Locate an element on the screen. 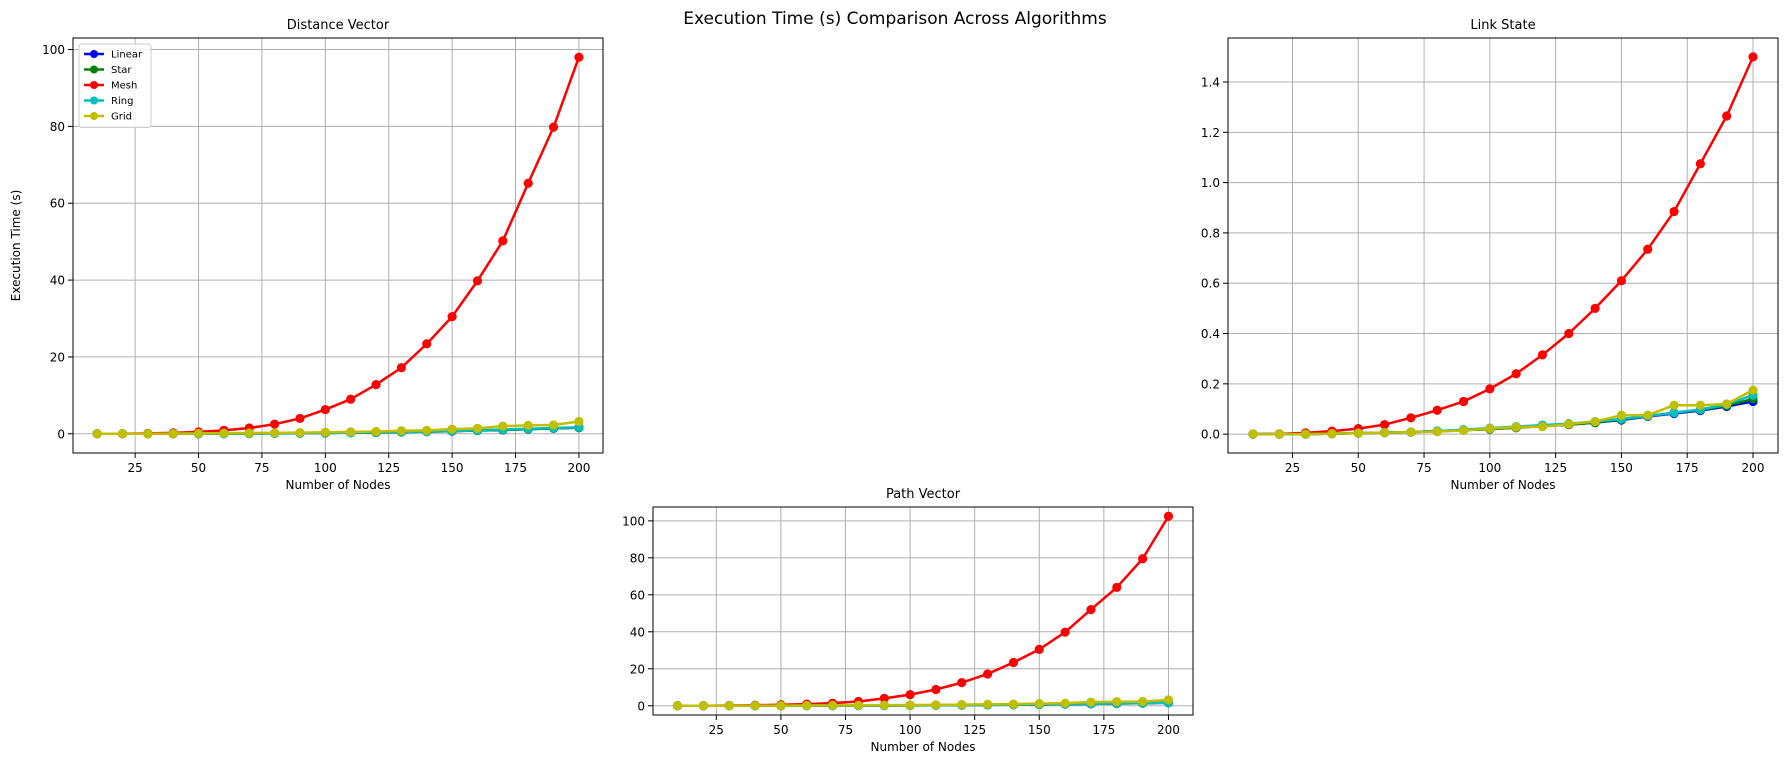  series-grid is located at coordinates (338, 427).